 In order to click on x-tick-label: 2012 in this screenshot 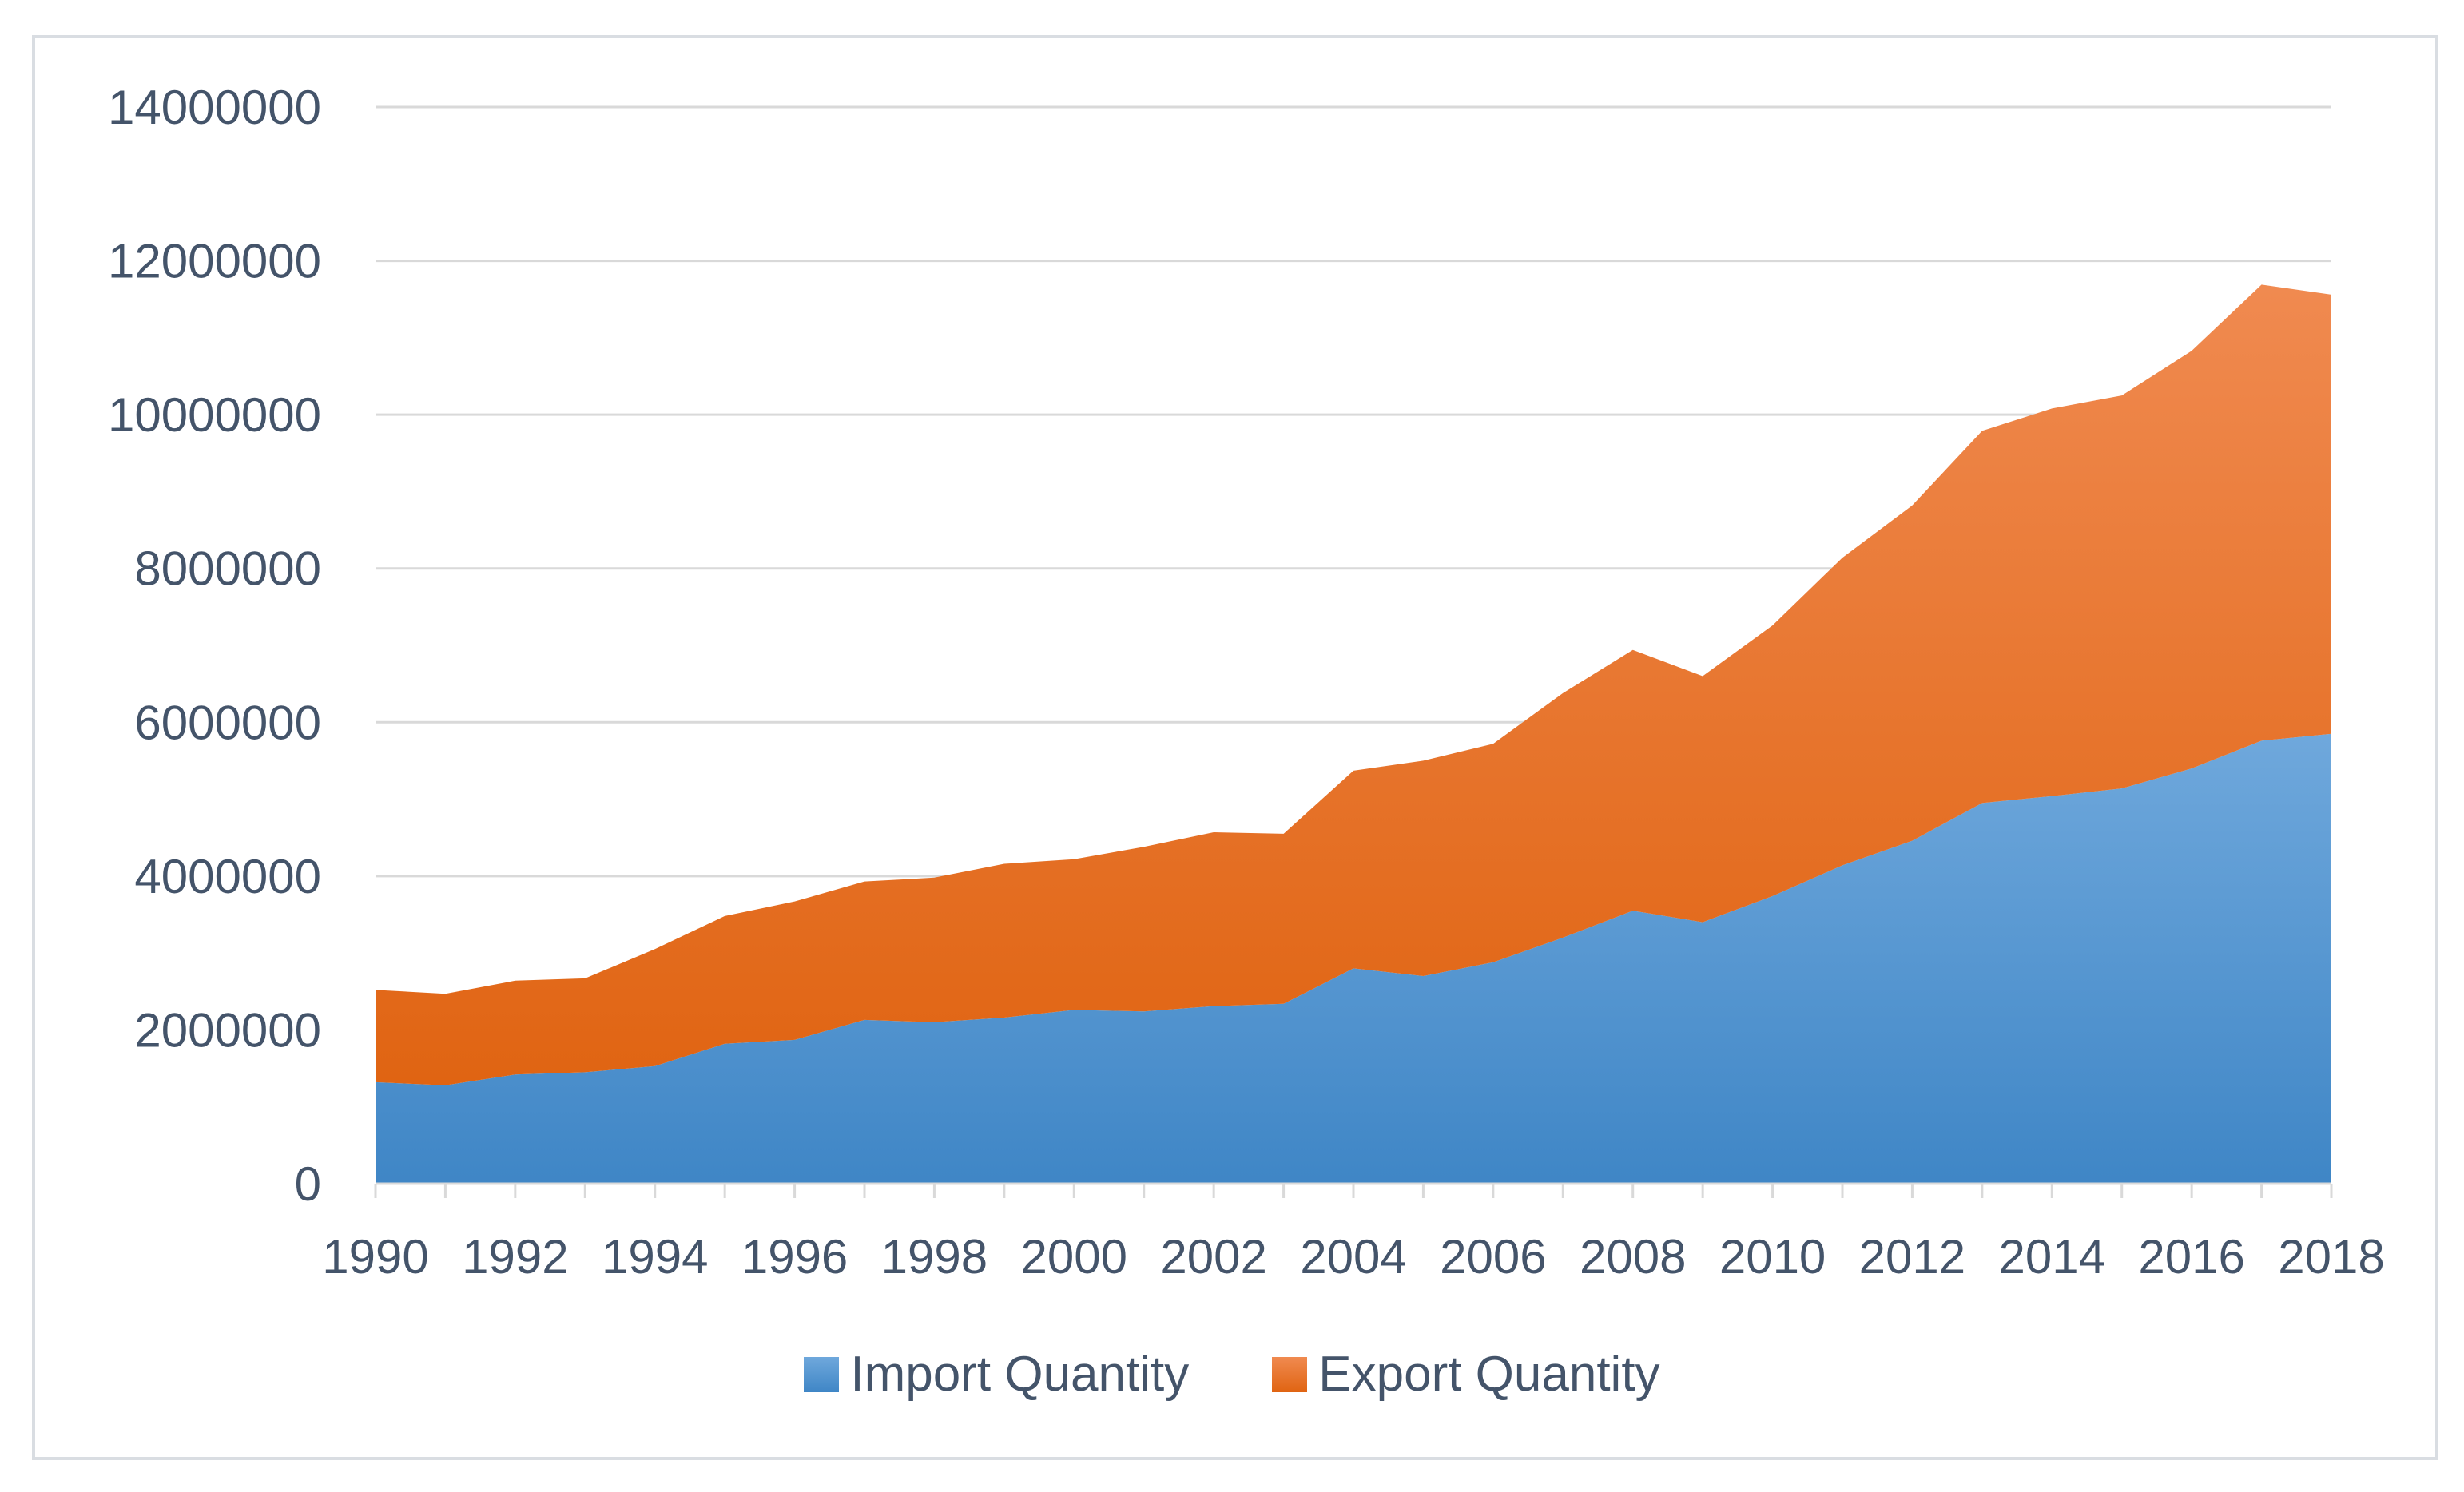, I will do `click(1912, 1257)`.